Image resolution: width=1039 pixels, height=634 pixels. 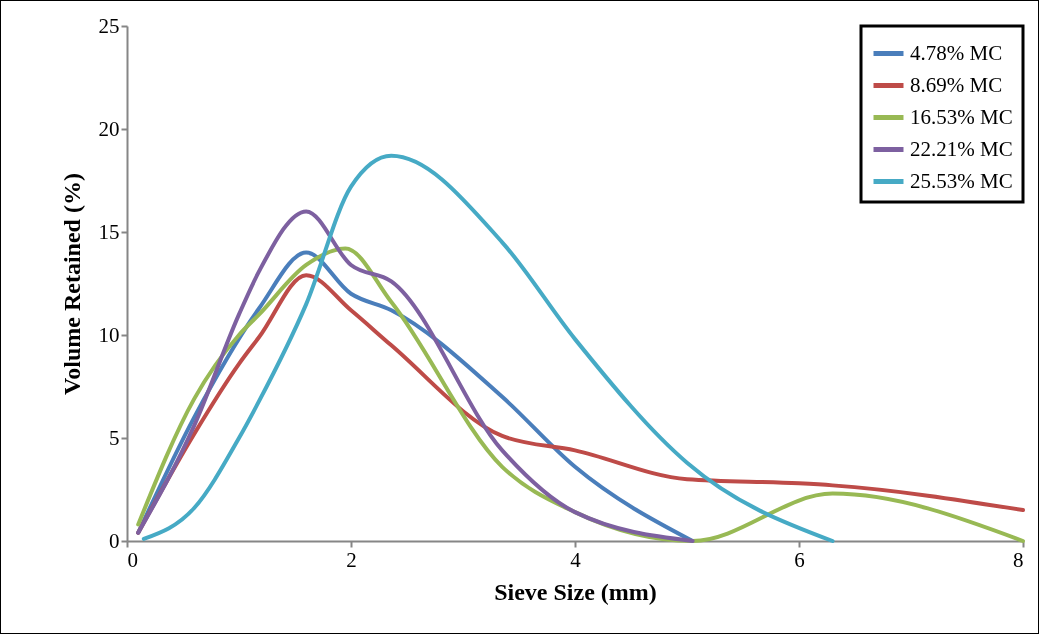 What do you see at coordinates (956, 84) in the screenshot?
I see `legend-label: 8.69% MC` at bounding box center [956, 84].